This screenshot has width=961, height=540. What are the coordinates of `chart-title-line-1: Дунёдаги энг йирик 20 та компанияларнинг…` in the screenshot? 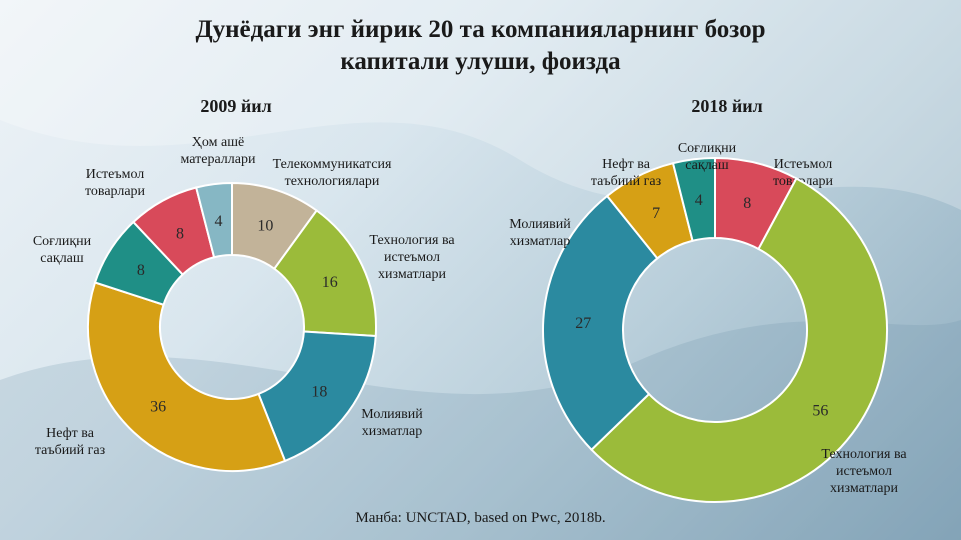 It's located at (480, 29).